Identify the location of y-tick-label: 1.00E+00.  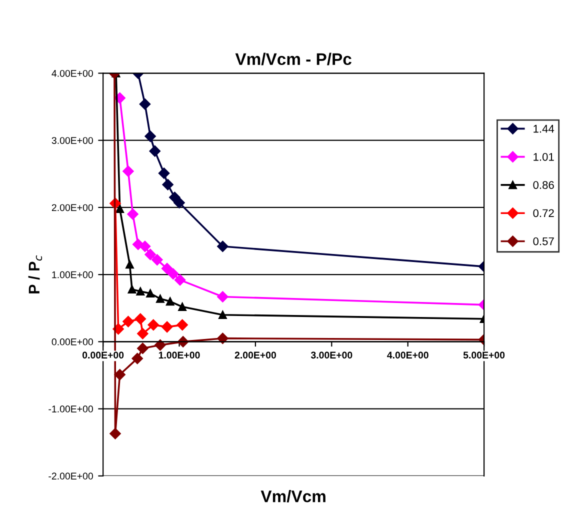
(72, 274).